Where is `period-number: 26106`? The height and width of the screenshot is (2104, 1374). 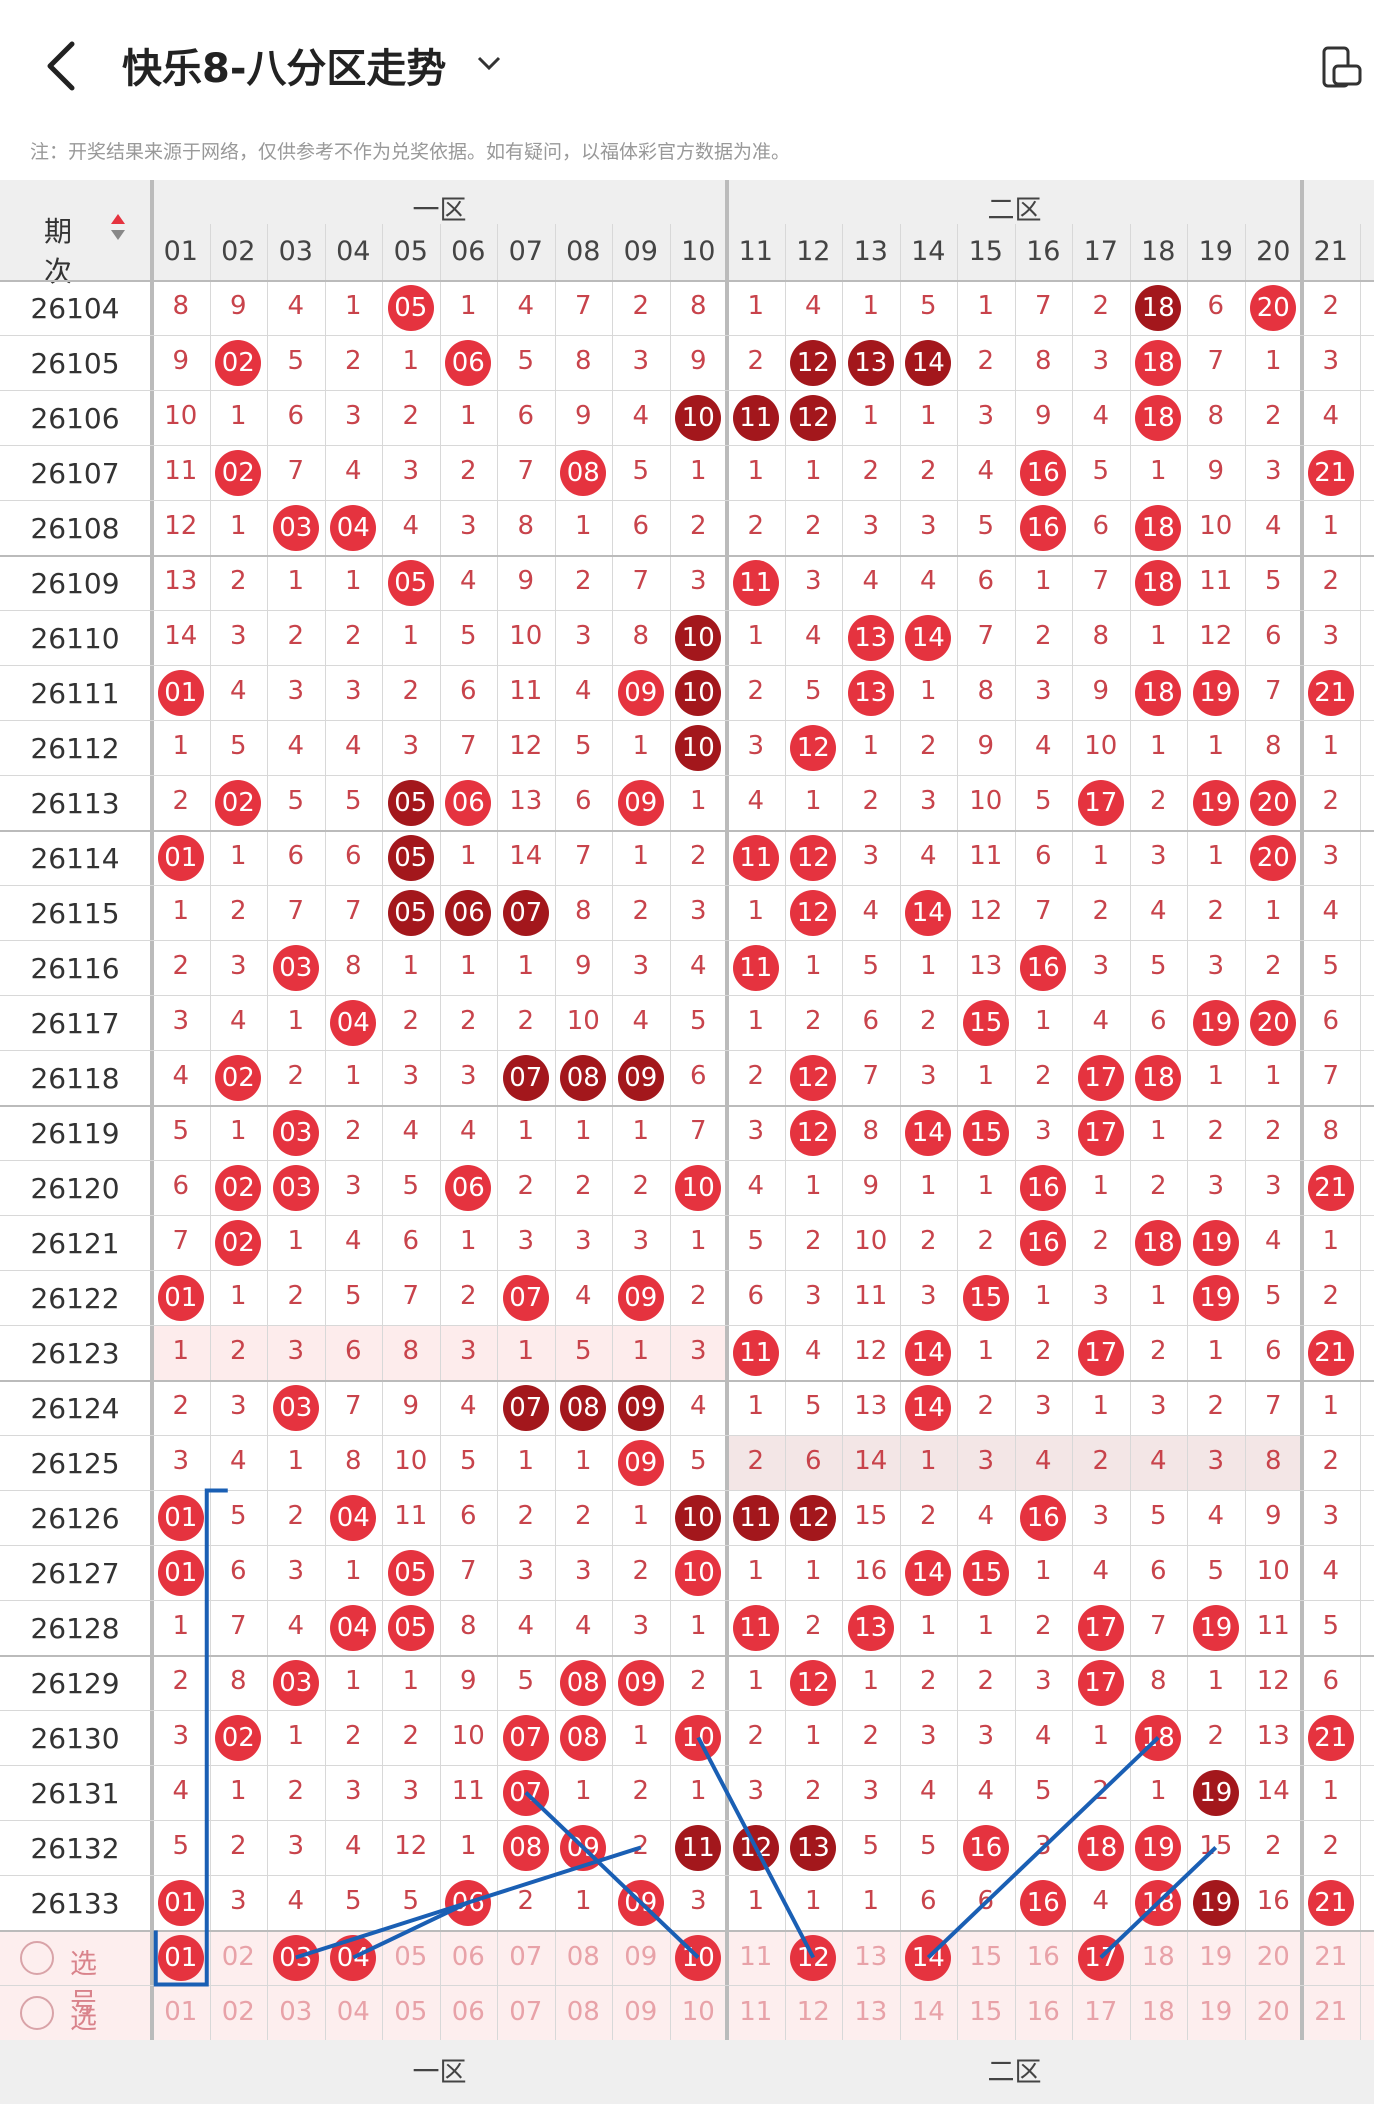 period-number: 26106 is located at coordinates (75, 418).